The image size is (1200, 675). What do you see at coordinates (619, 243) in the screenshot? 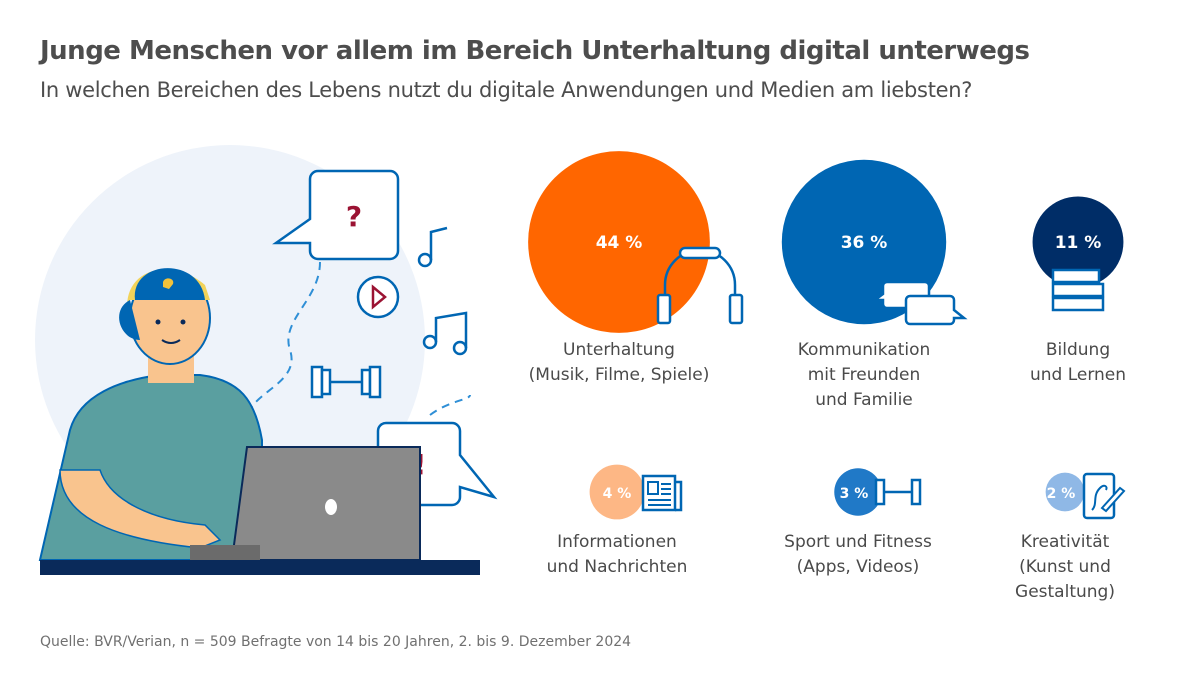
I see `value-label: 44 %` at bounding box center [619, 243].